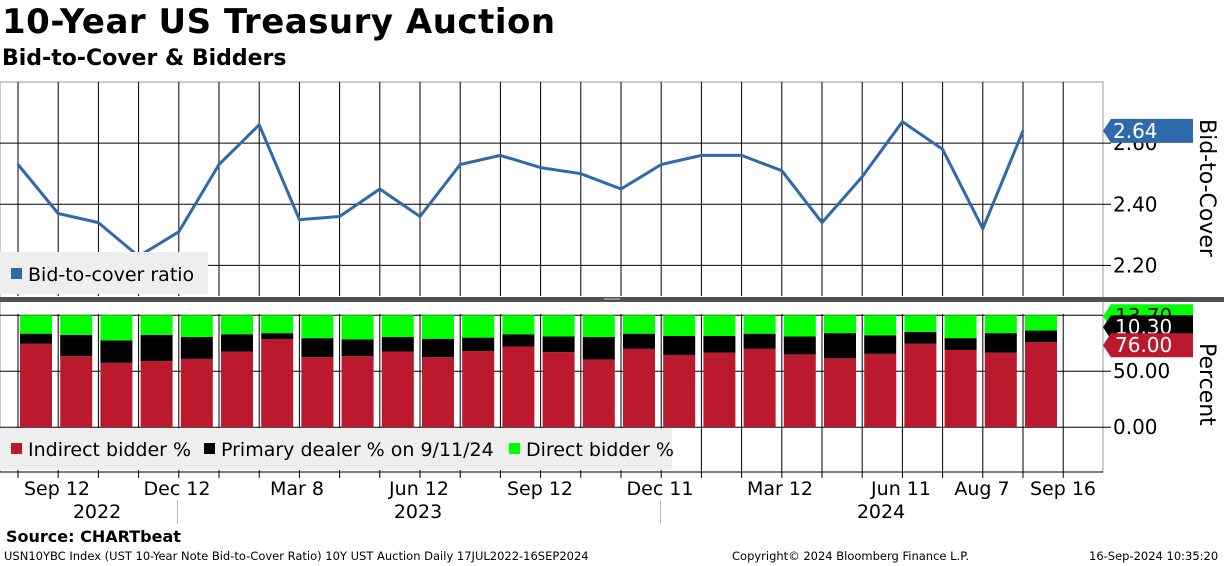  Describe the element at coordinates (900, 489) in the screenshot. I see `x-month-label: Jun 11` at that location.